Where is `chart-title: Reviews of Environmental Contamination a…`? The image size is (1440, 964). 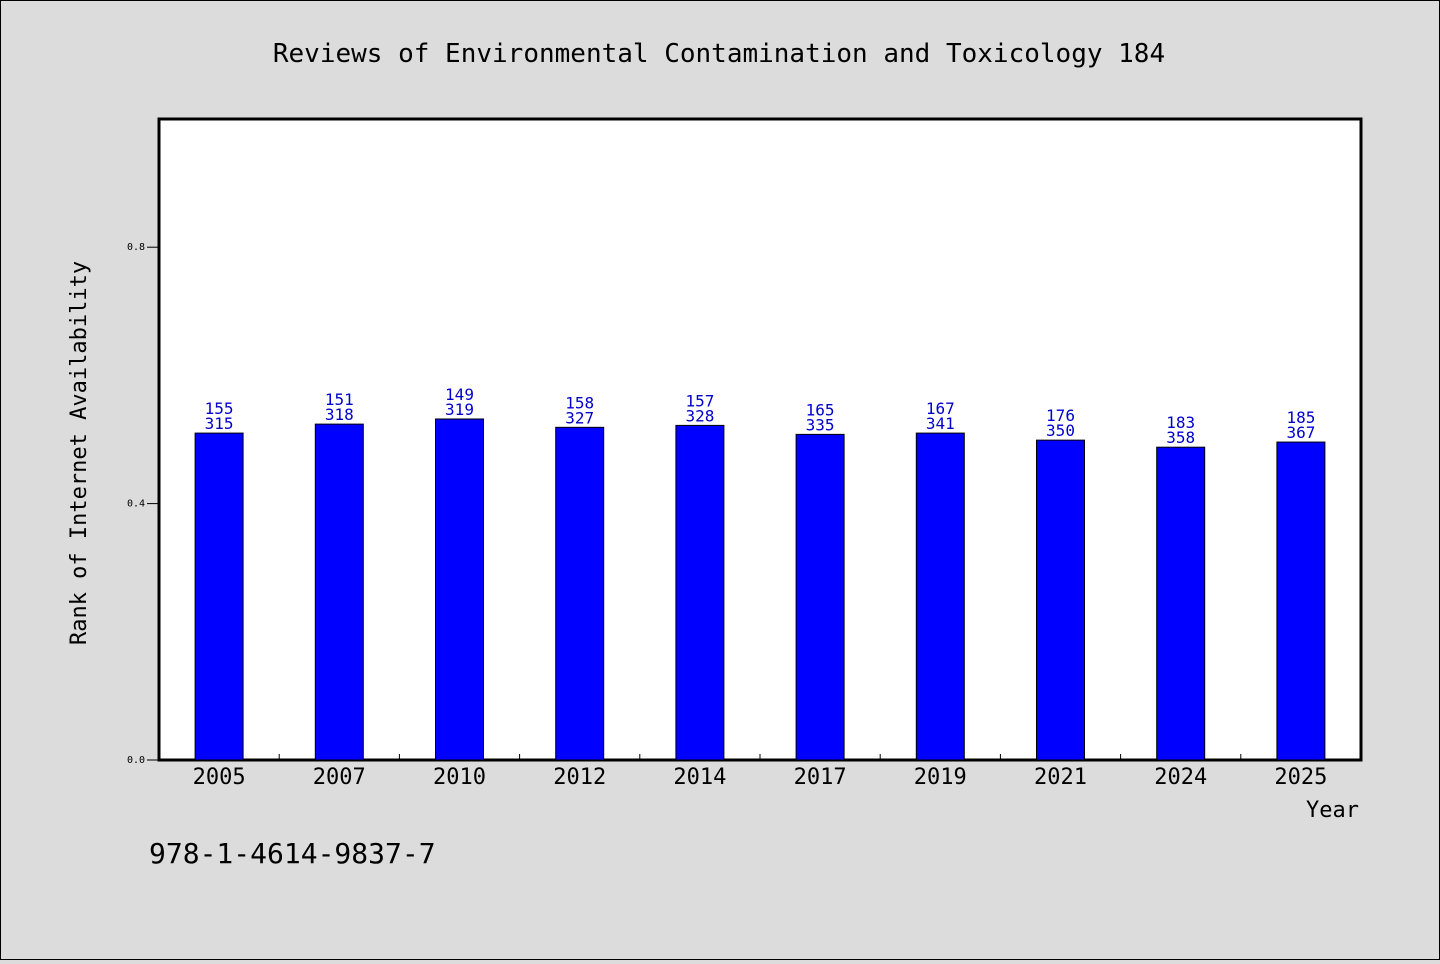 chart-title: Reviews of Environmental Contamination a… is located at coordinates (719, 54).